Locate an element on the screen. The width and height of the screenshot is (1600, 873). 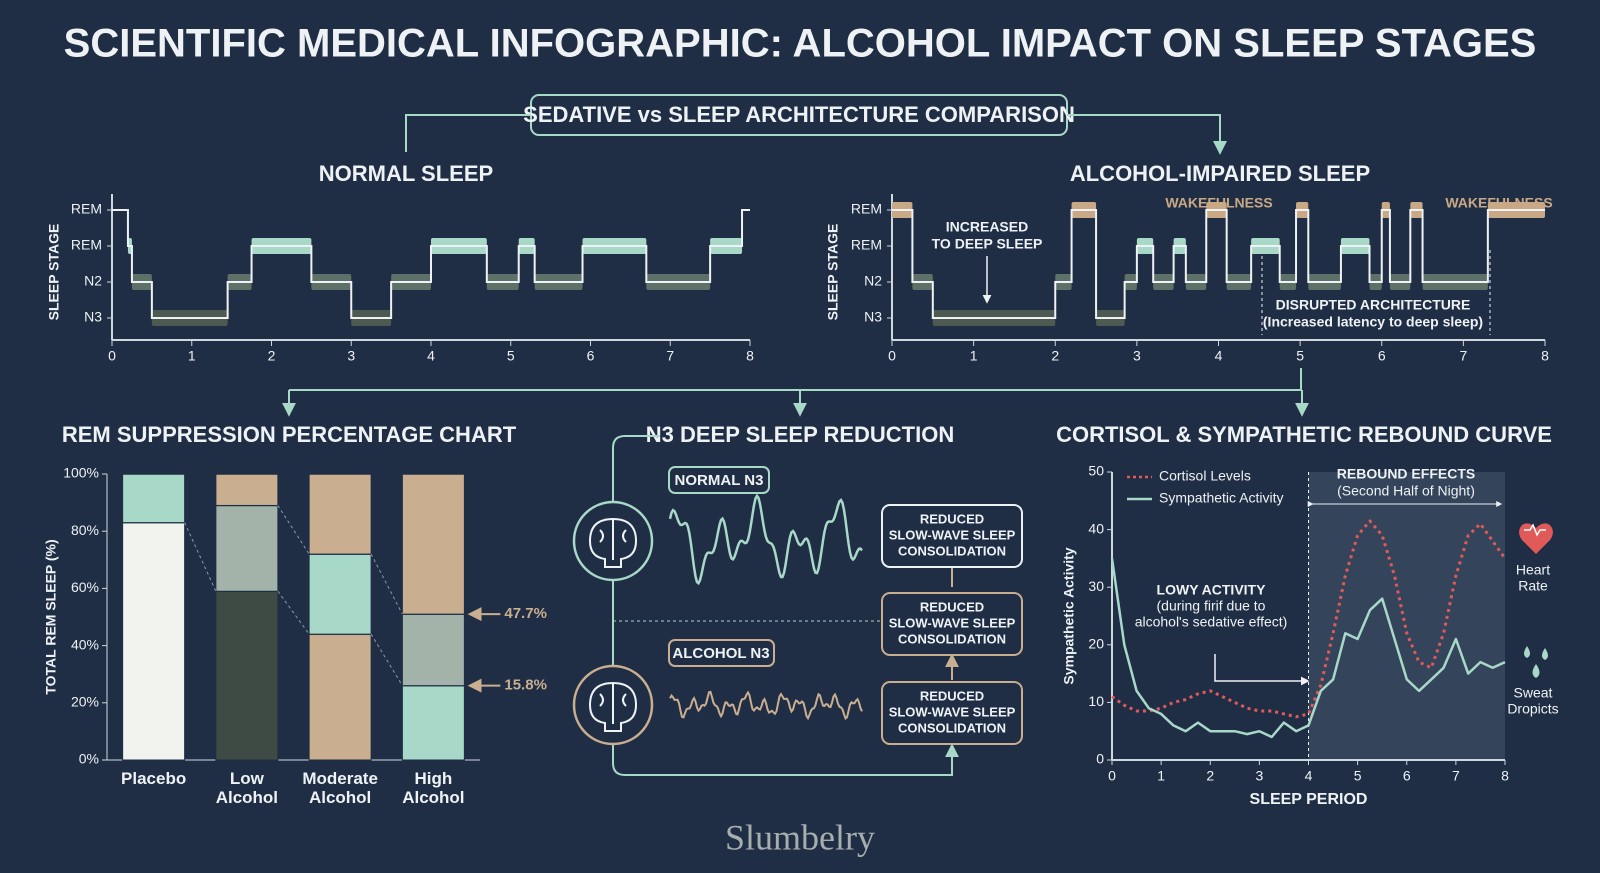
x-tick-label: Moderate Alcohol is located at coordinates (340, 788).